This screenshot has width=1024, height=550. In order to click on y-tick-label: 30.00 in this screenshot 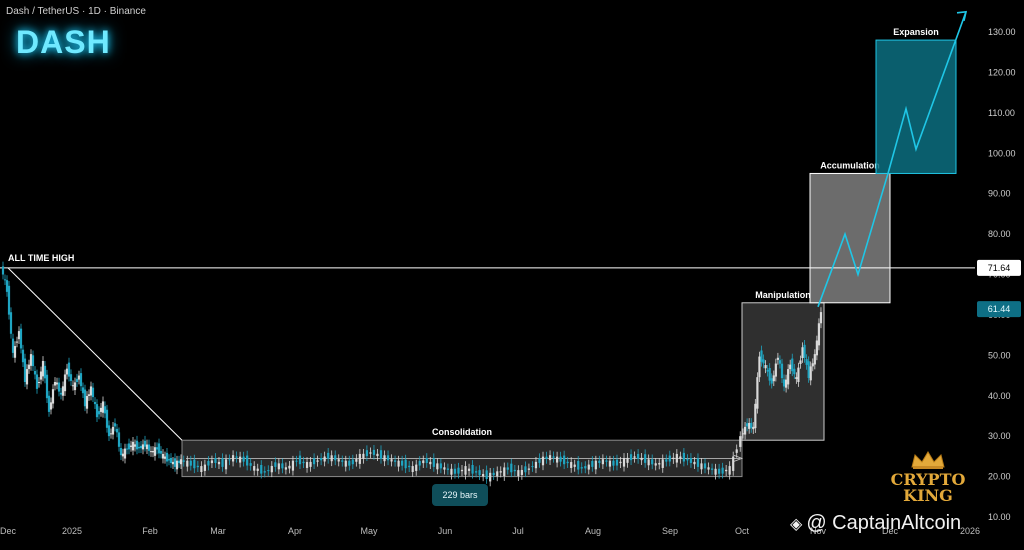, I will do `click(999, 436)`.